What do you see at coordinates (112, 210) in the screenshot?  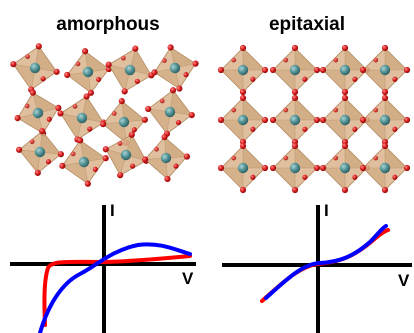 I see `amorphous-y-label: I` at bounding box center [112, 210].